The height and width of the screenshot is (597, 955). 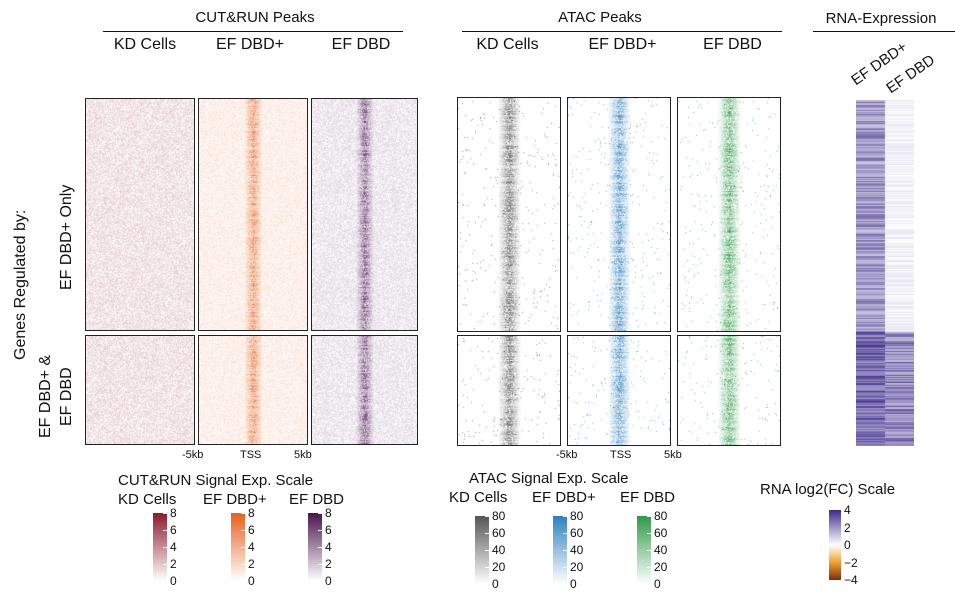 I want to click on atac-dbd-bottom-heatmap, so click(x=729, y=390).